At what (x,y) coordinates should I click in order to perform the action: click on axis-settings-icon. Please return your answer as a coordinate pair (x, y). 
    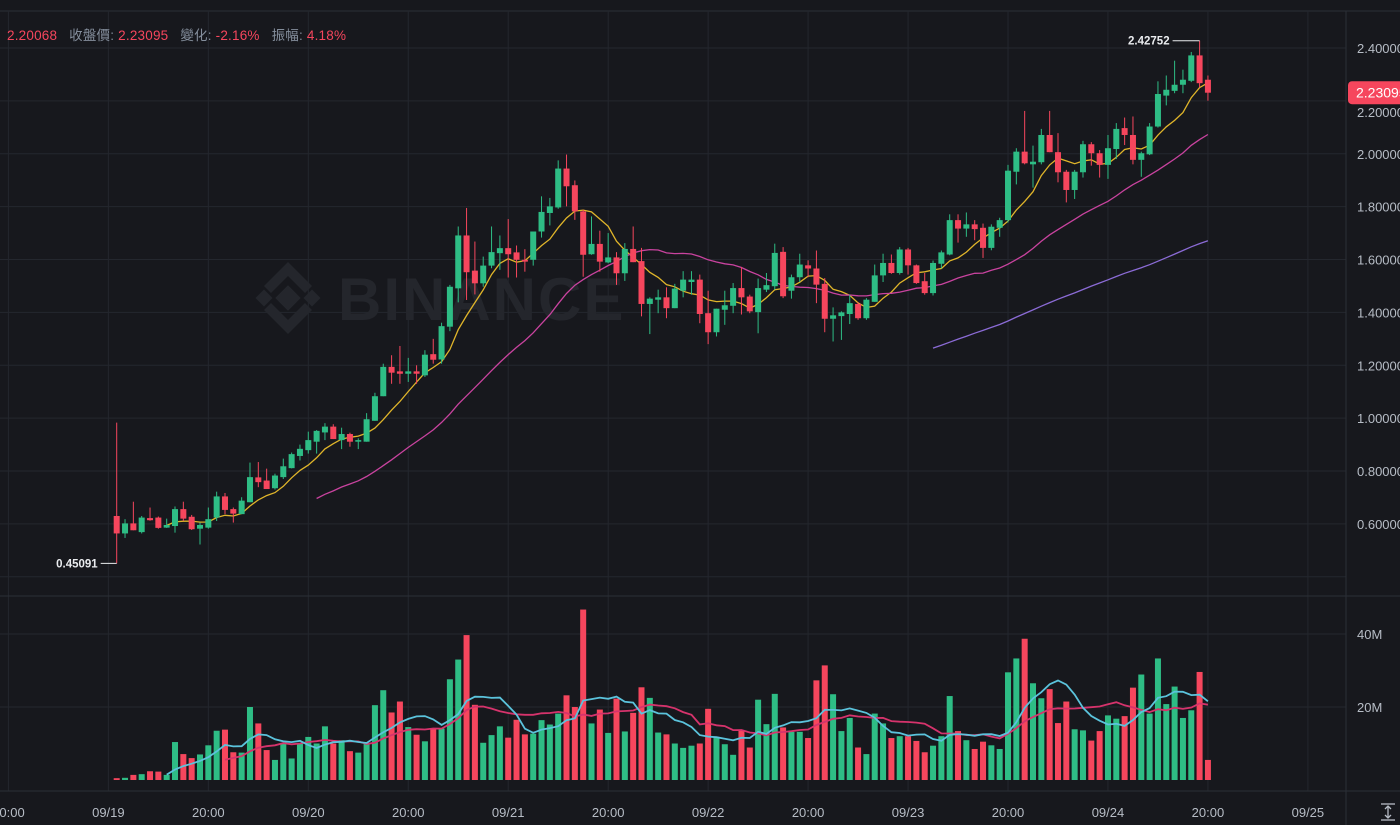
    Looking at the image, I should click on (1388, 812).